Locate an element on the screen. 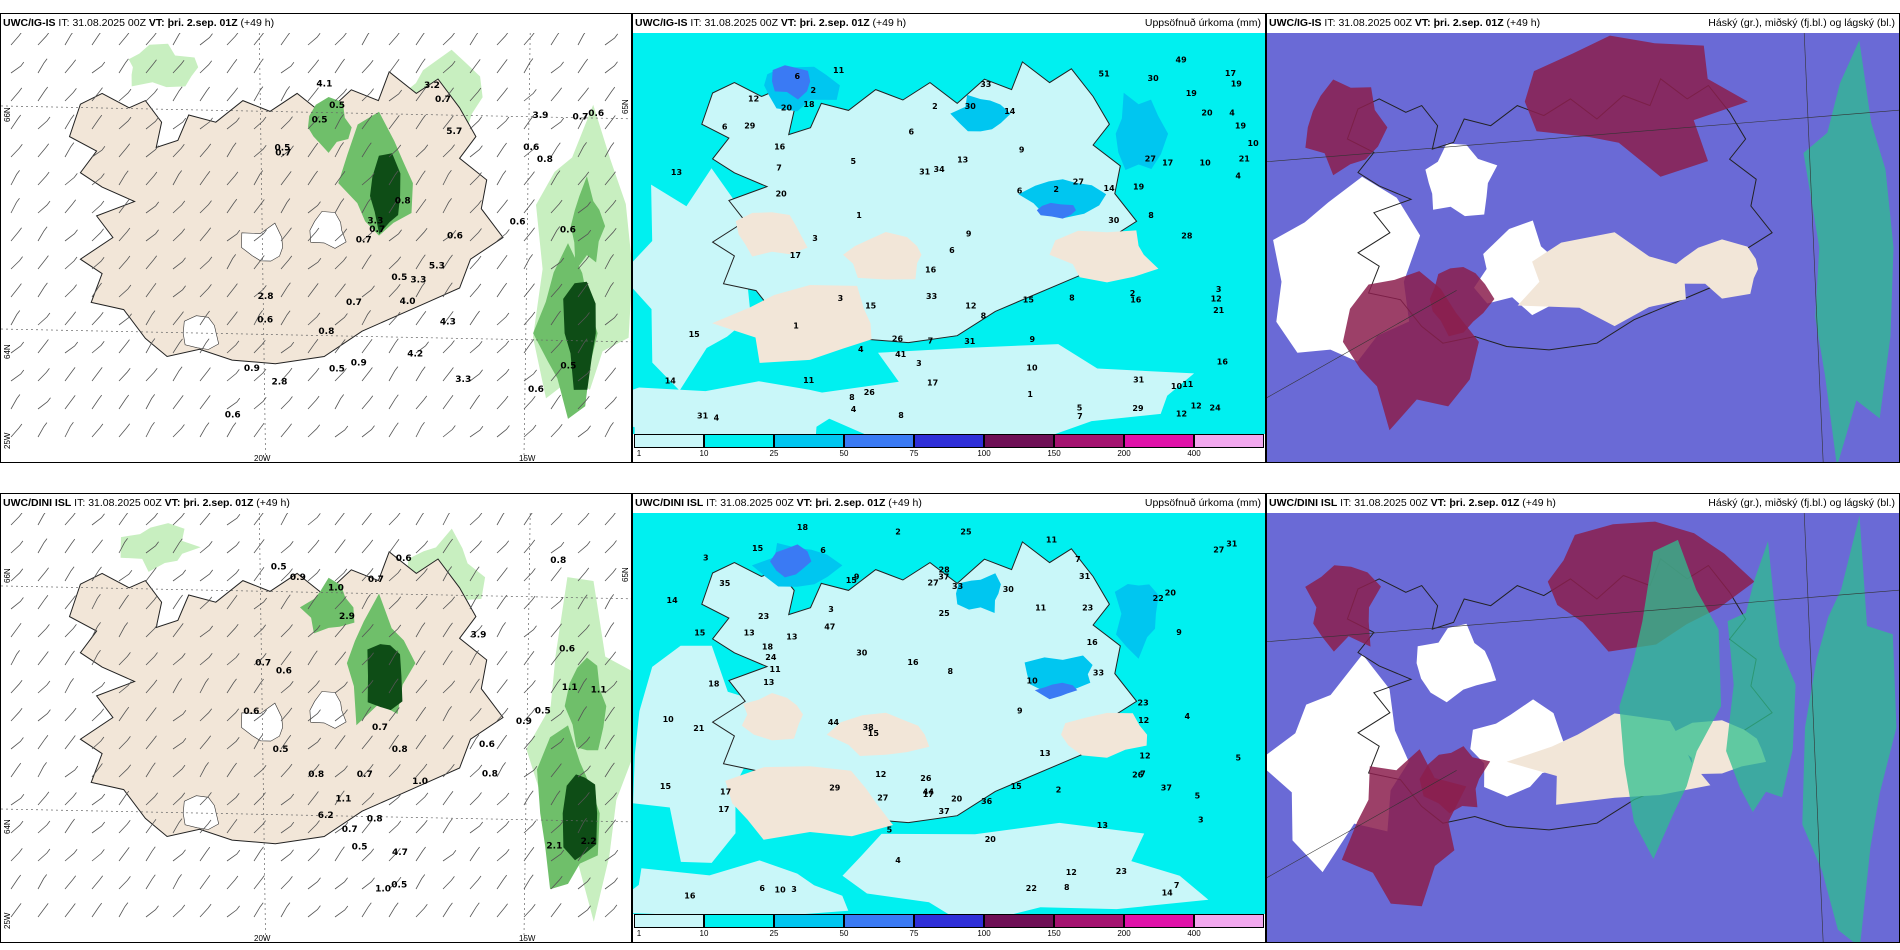  precip-value-label: 13 is located at coordinates (1102, 825).